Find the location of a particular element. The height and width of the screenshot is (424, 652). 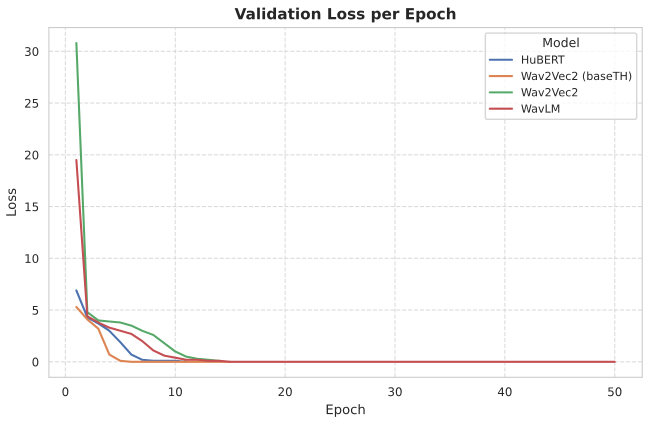

x-tick-label: 20 is located at coordinates (285, 391).